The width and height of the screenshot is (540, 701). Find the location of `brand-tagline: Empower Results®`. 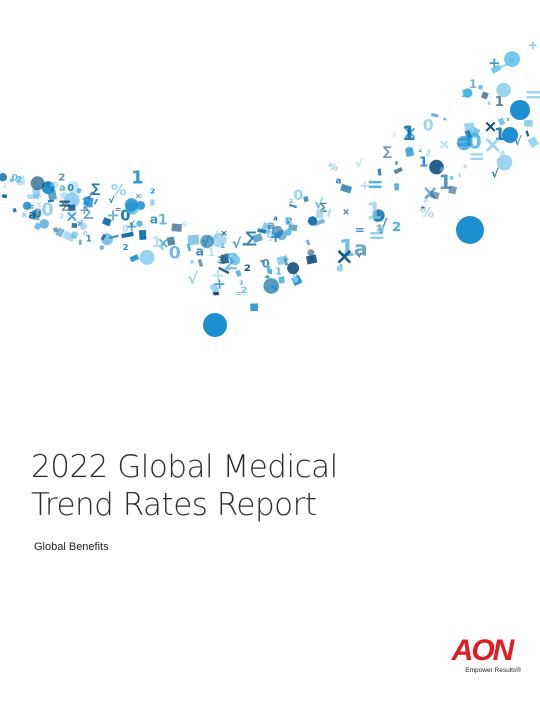

brand-tagline: Empower Results® is located at coordinates (493, 670).